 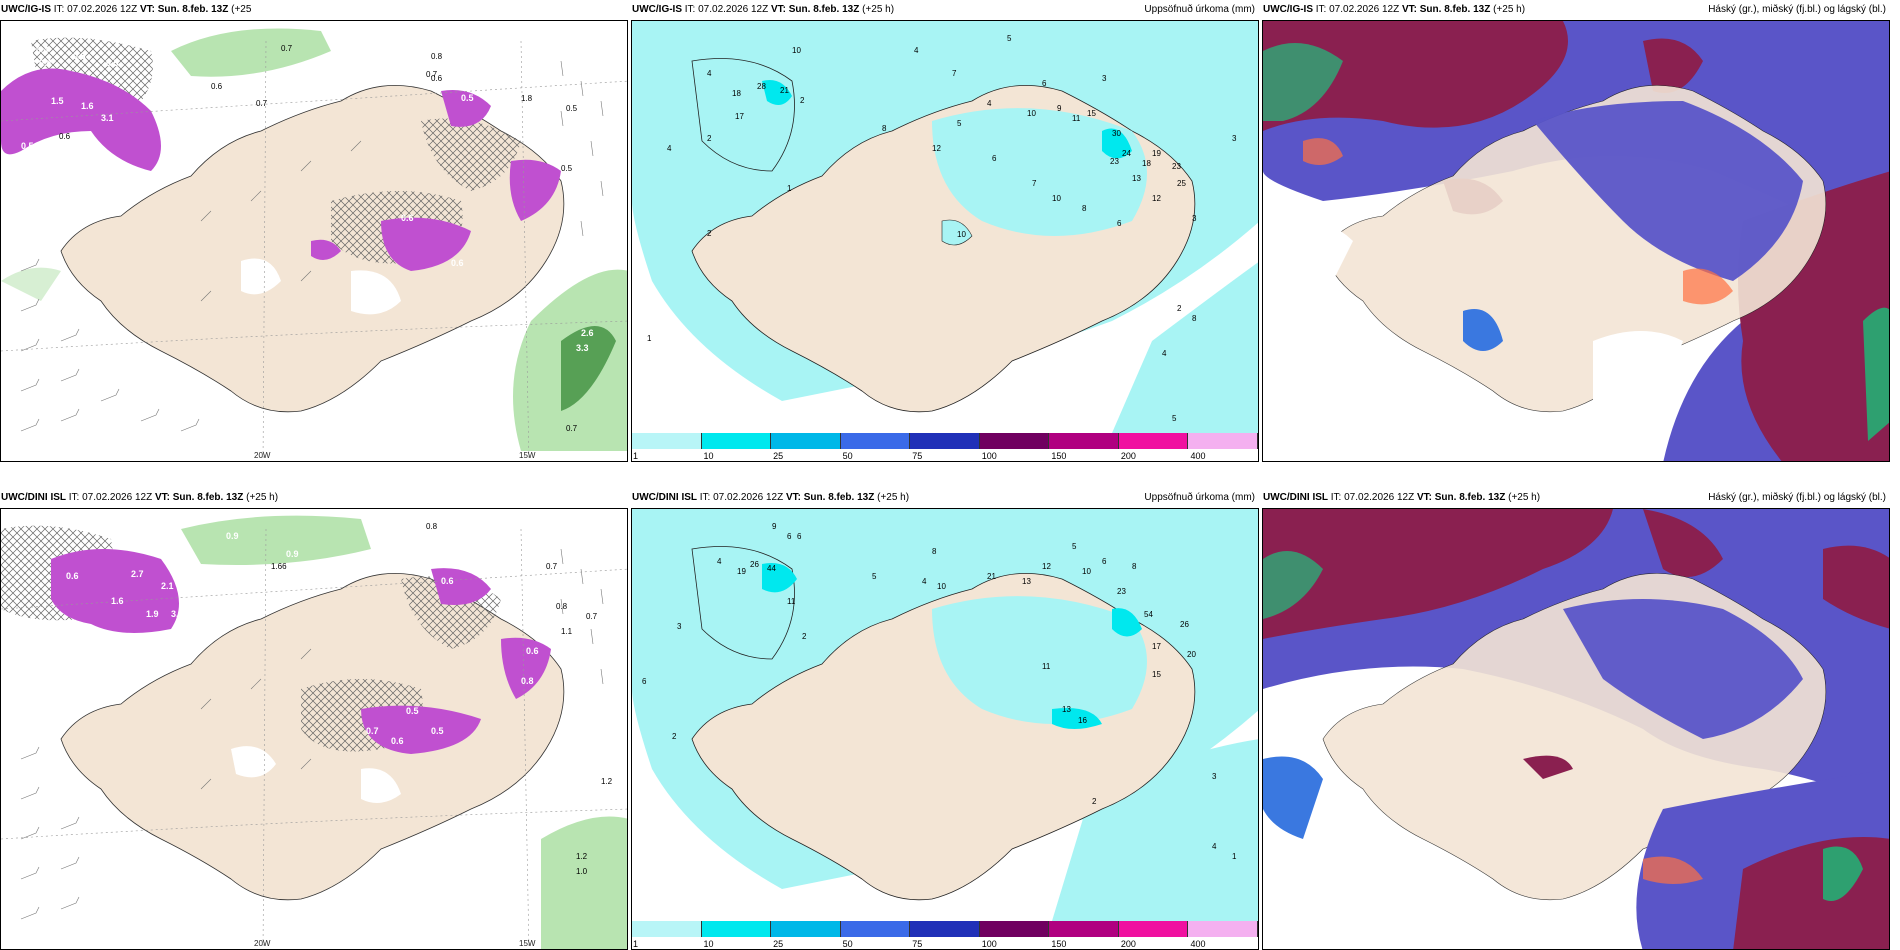 What do you see at coordinates (1094, 801) in the screenshot?
I see `precip-value: 2` at bounding box center [1094, 801].